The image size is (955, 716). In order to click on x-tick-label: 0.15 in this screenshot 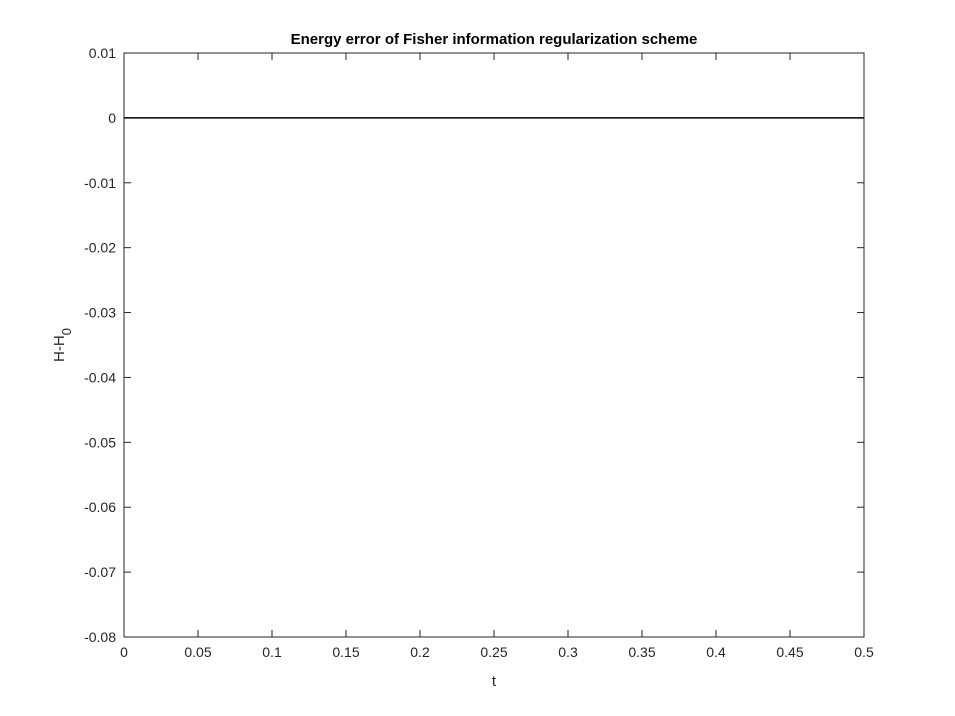, I will do `click(345, 652)`.